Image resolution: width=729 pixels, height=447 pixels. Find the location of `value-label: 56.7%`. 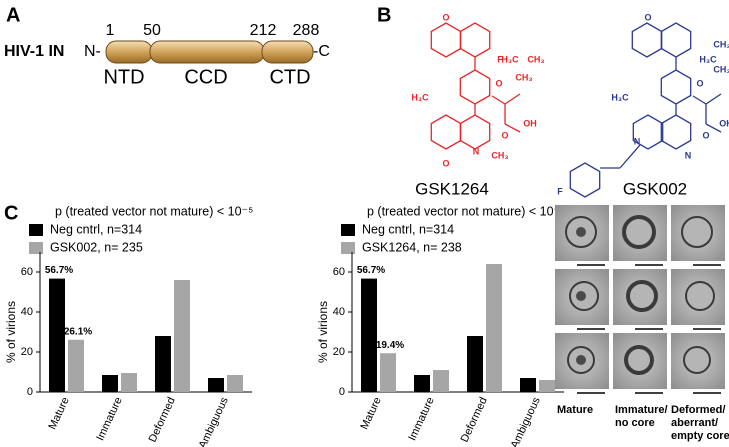

value-label: 56.7% is located at coordinates (371, 270).